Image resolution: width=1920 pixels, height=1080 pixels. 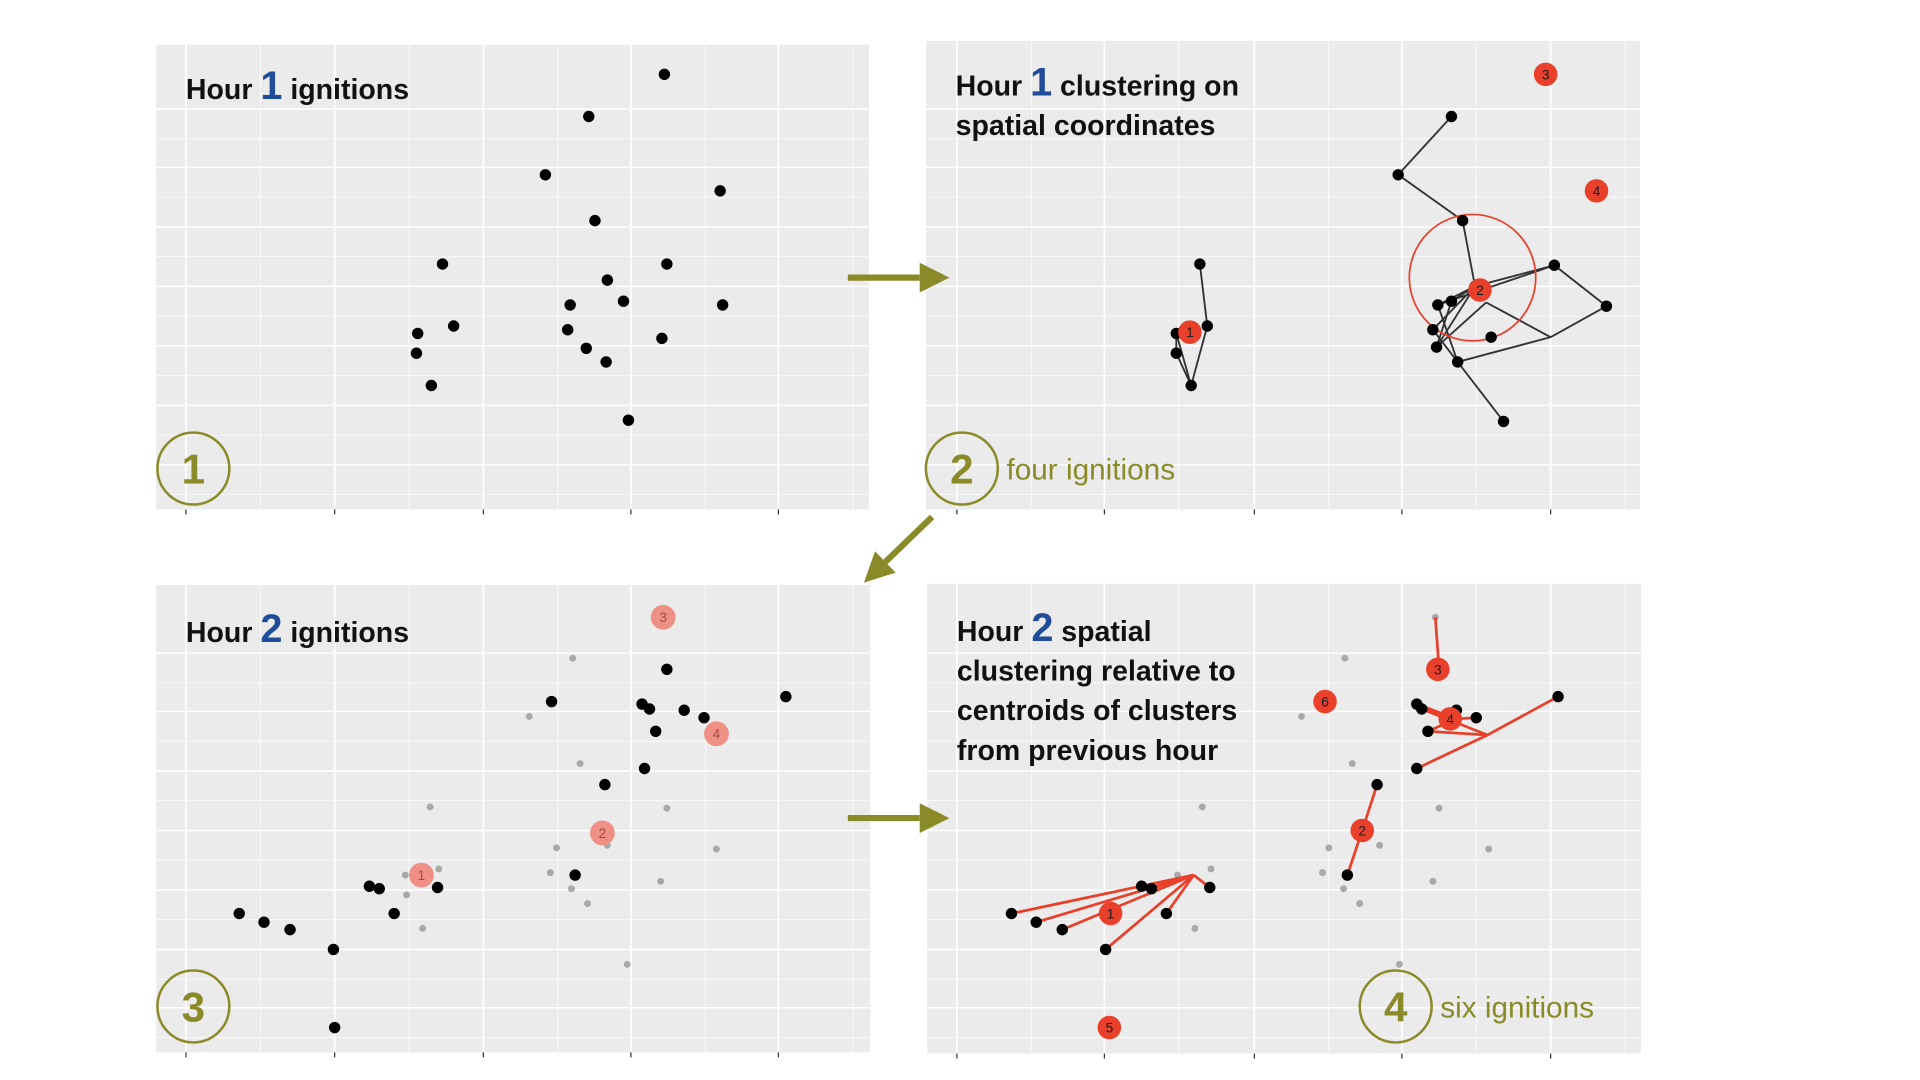 I want to click on step-badge: 4 six ignitions, so click(x=1476, y=1006).